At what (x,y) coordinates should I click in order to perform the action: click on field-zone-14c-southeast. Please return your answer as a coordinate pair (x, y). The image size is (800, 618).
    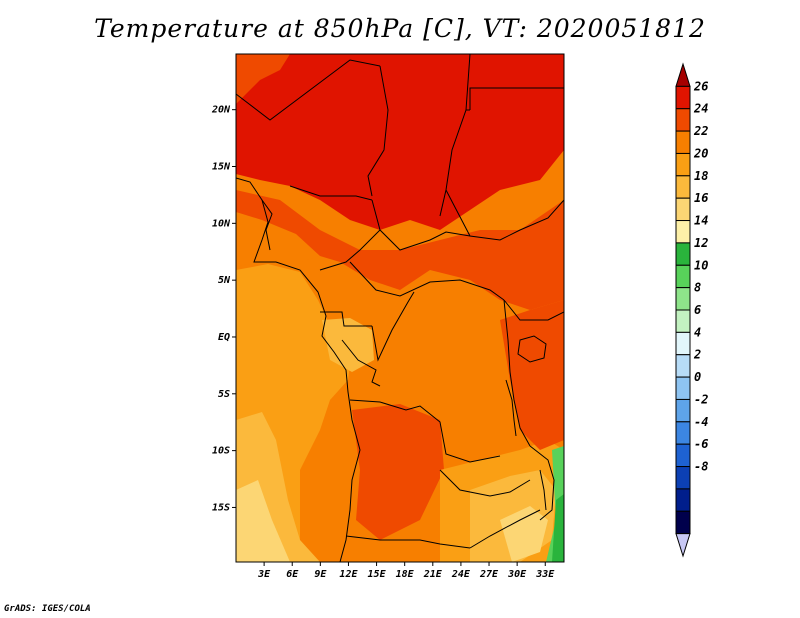
    Looking at the image, I should click on (558, 528).